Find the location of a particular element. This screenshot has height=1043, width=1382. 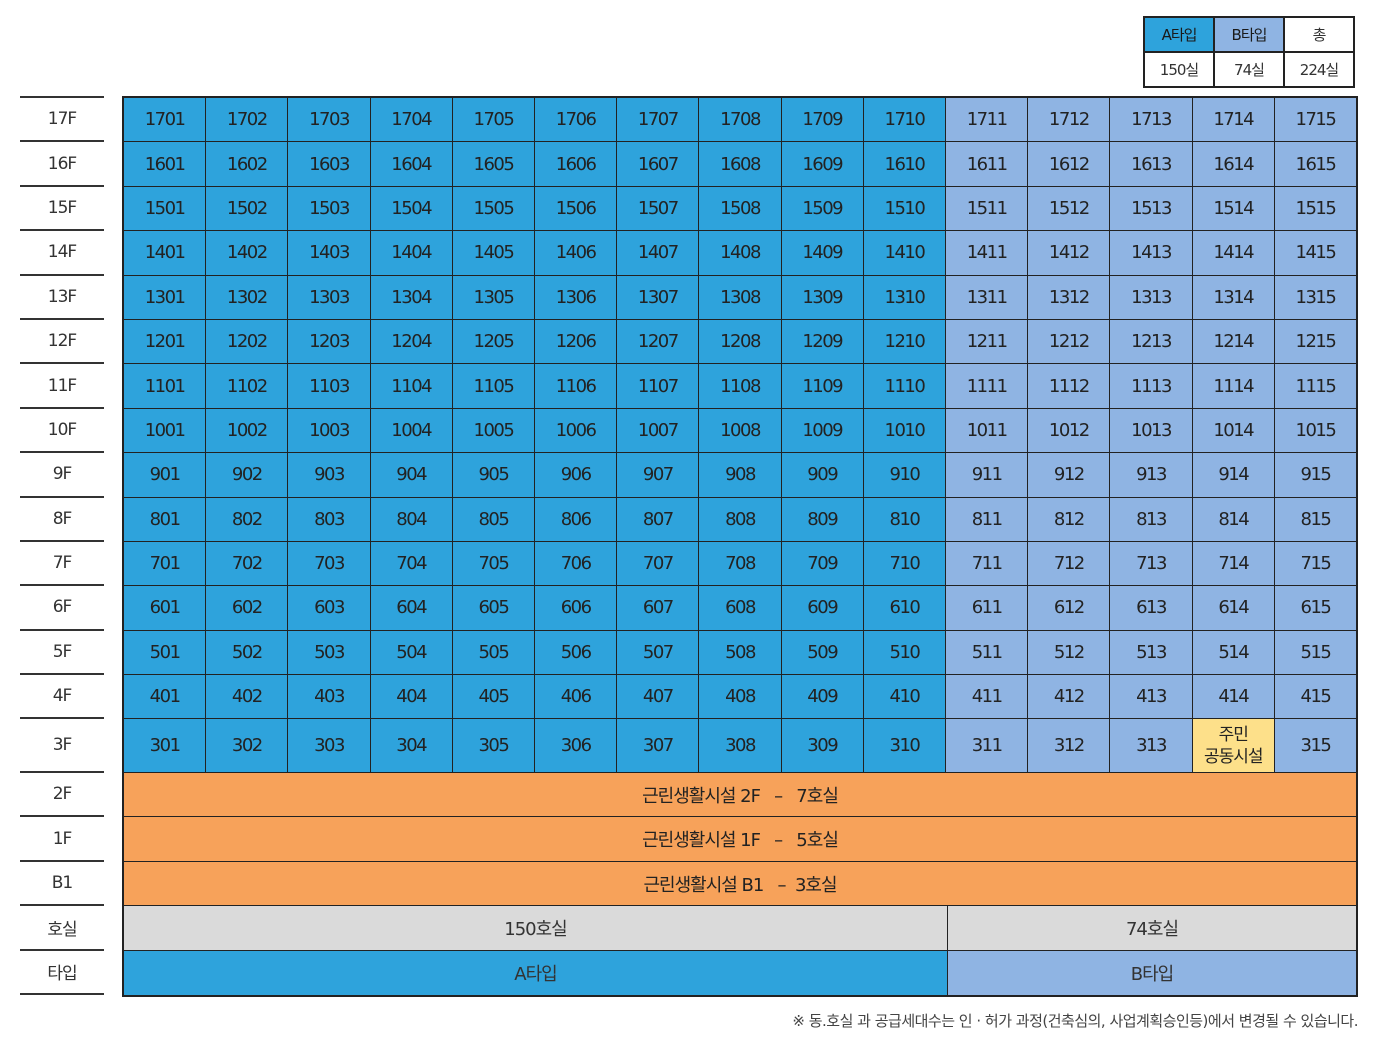

legend-total-header: 총 is located at coordinates (1319, 34).